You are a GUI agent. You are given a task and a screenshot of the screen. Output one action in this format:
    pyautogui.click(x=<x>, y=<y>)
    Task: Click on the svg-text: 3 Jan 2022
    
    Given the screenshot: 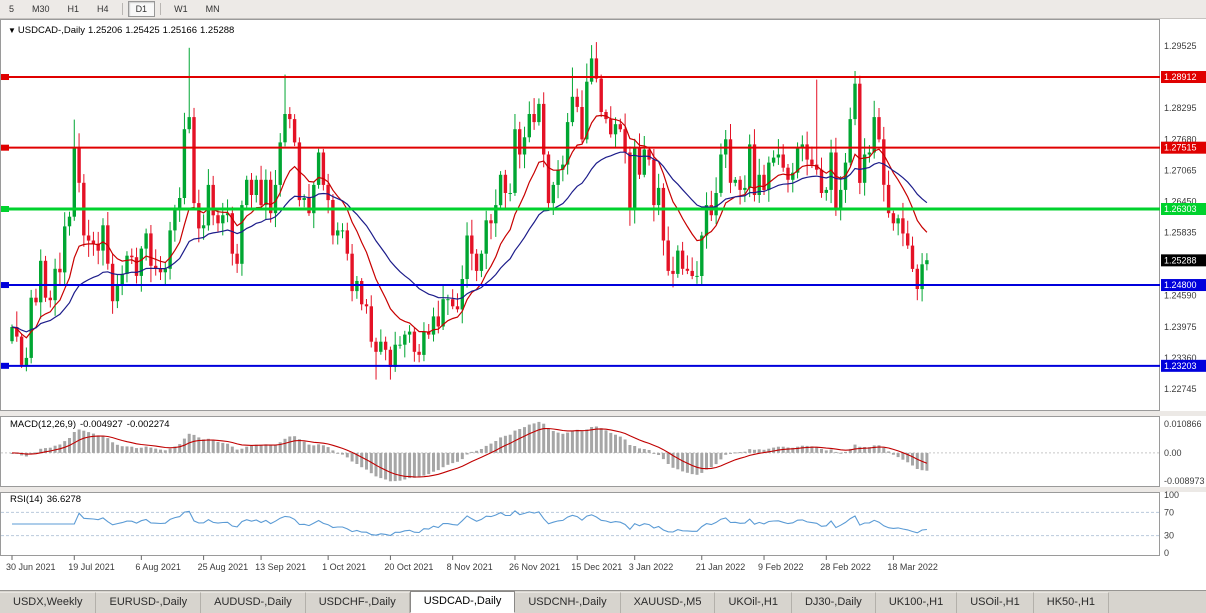 What is the action you would take?
    pyautogui.click(x=651, y=567)
    